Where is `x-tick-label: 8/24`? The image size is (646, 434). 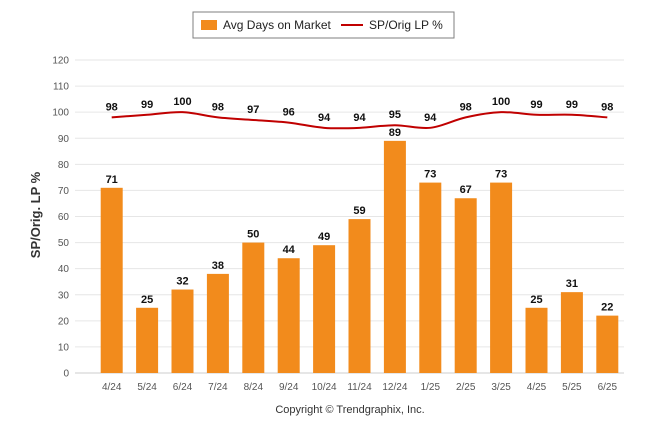 x-tick-label: 8/24 is located at coordinates (254, 387).